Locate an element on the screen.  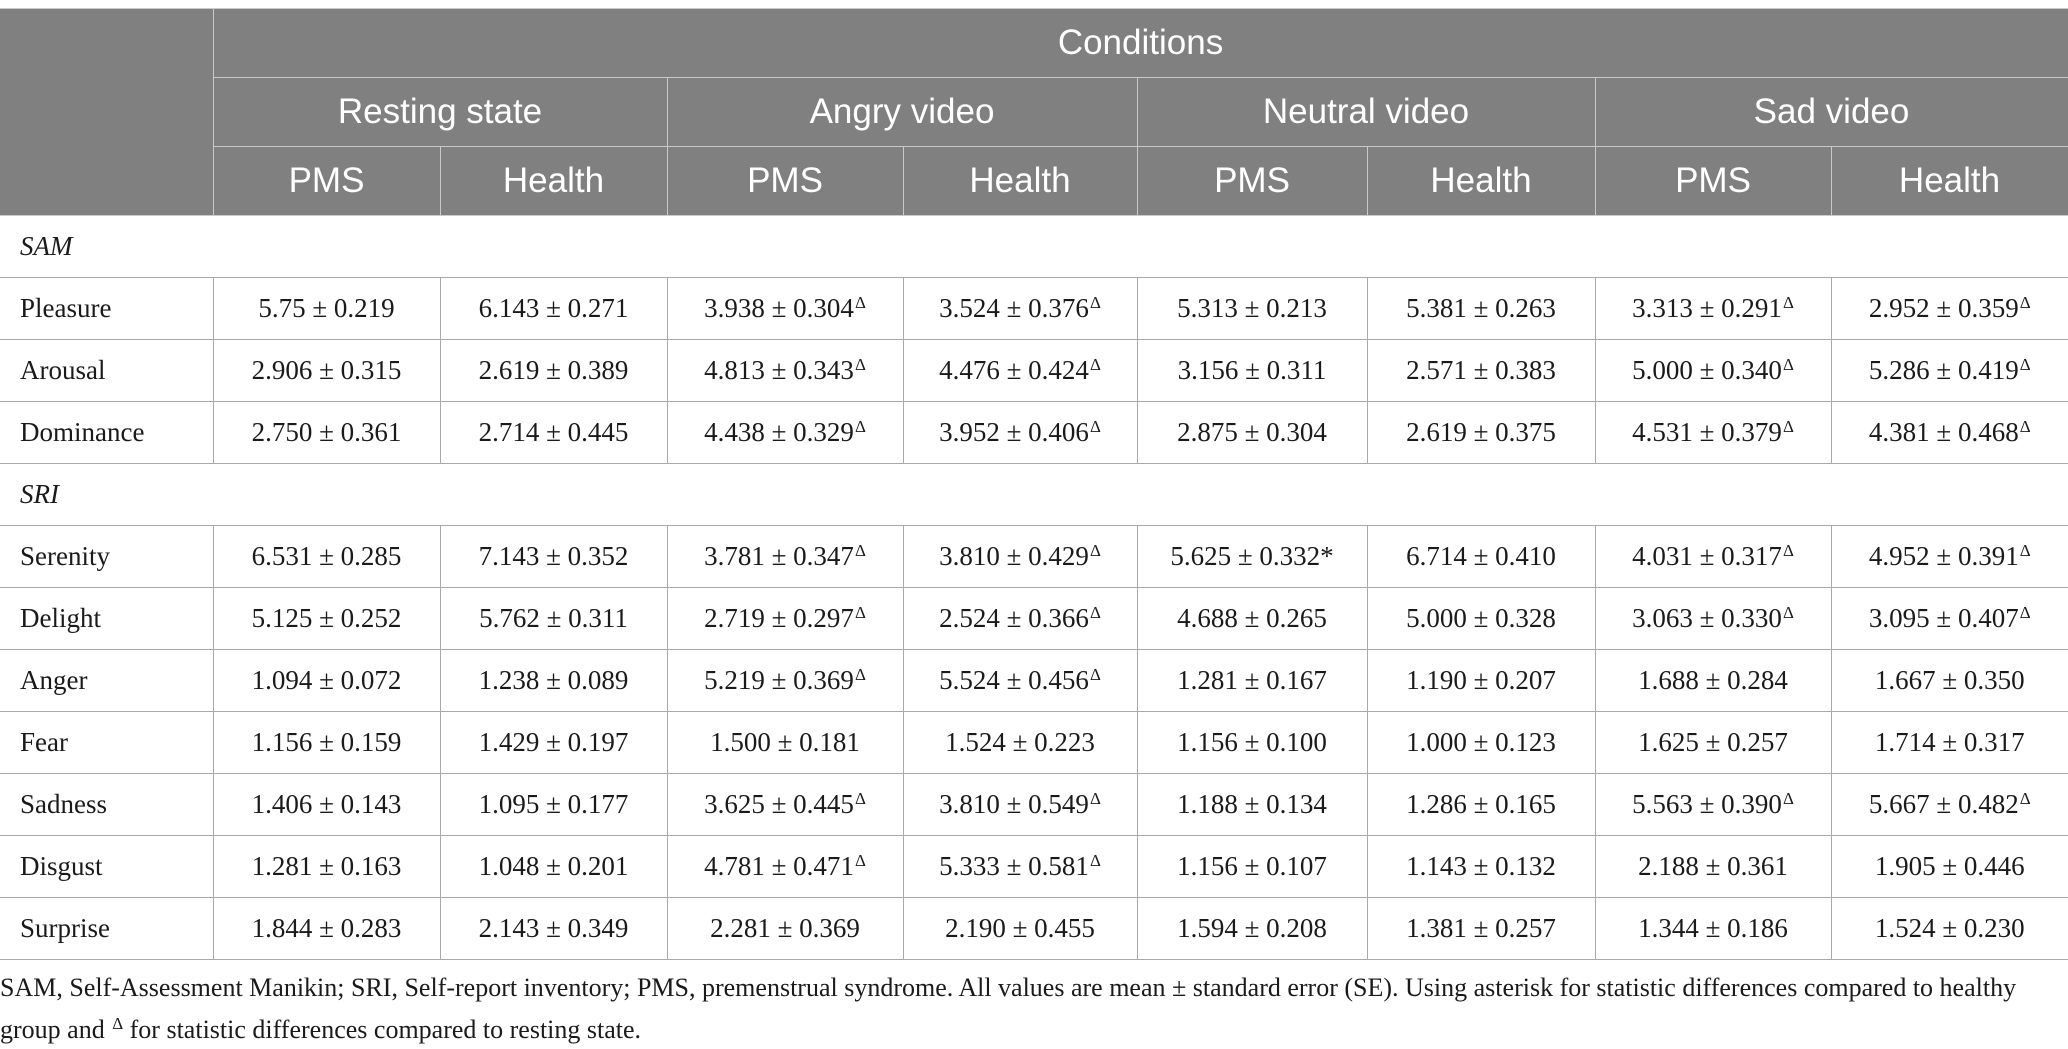
cell-value: 2.281 ± 0.369 is located at coordinates (785, 928).